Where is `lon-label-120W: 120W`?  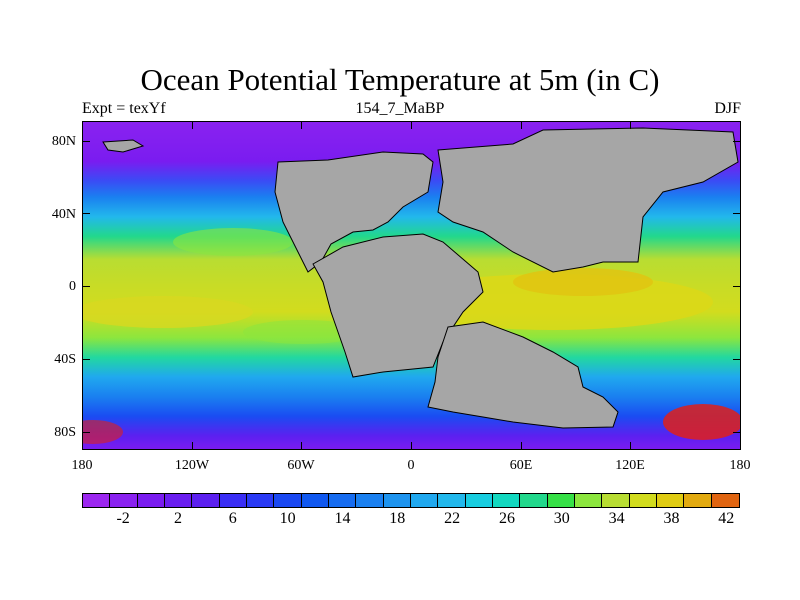
lon-label-120W: 120W is located at coordinates (192, 465).